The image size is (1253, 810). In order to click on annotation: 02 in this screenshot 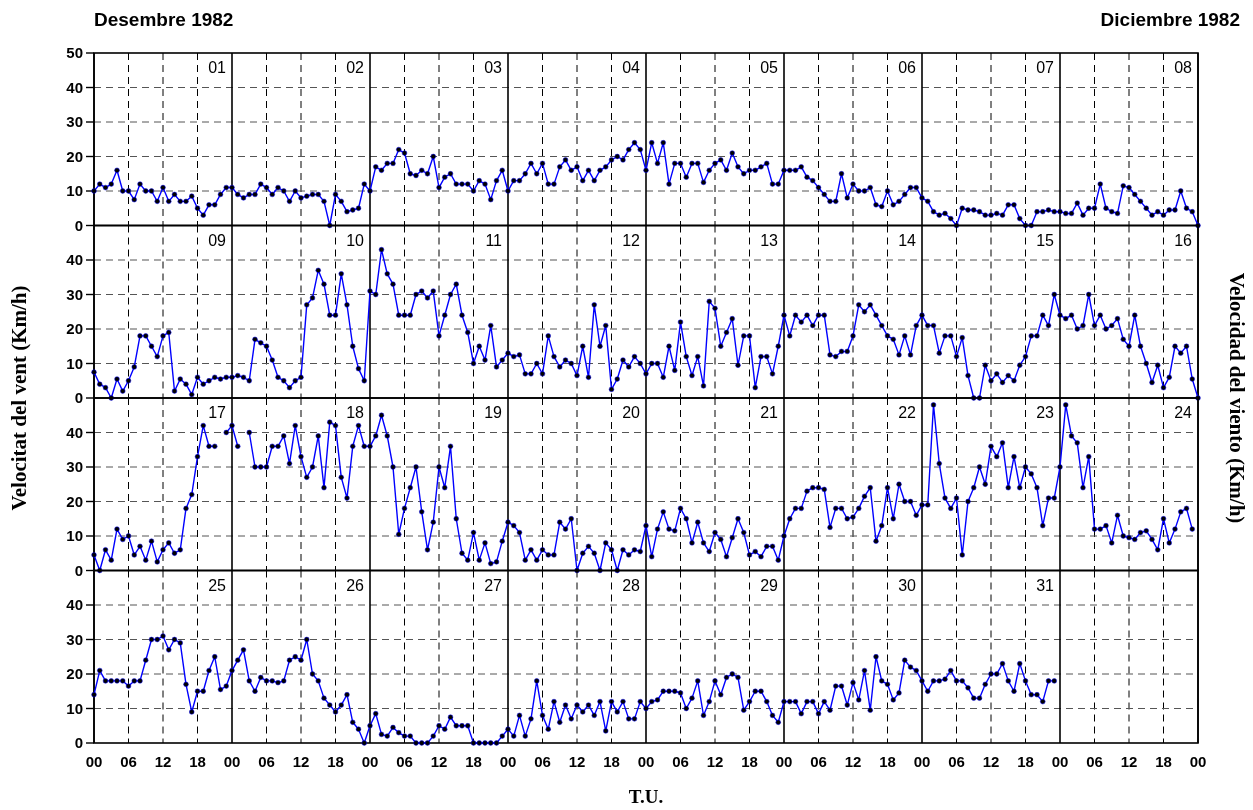, I will do `click(355, 67)`.